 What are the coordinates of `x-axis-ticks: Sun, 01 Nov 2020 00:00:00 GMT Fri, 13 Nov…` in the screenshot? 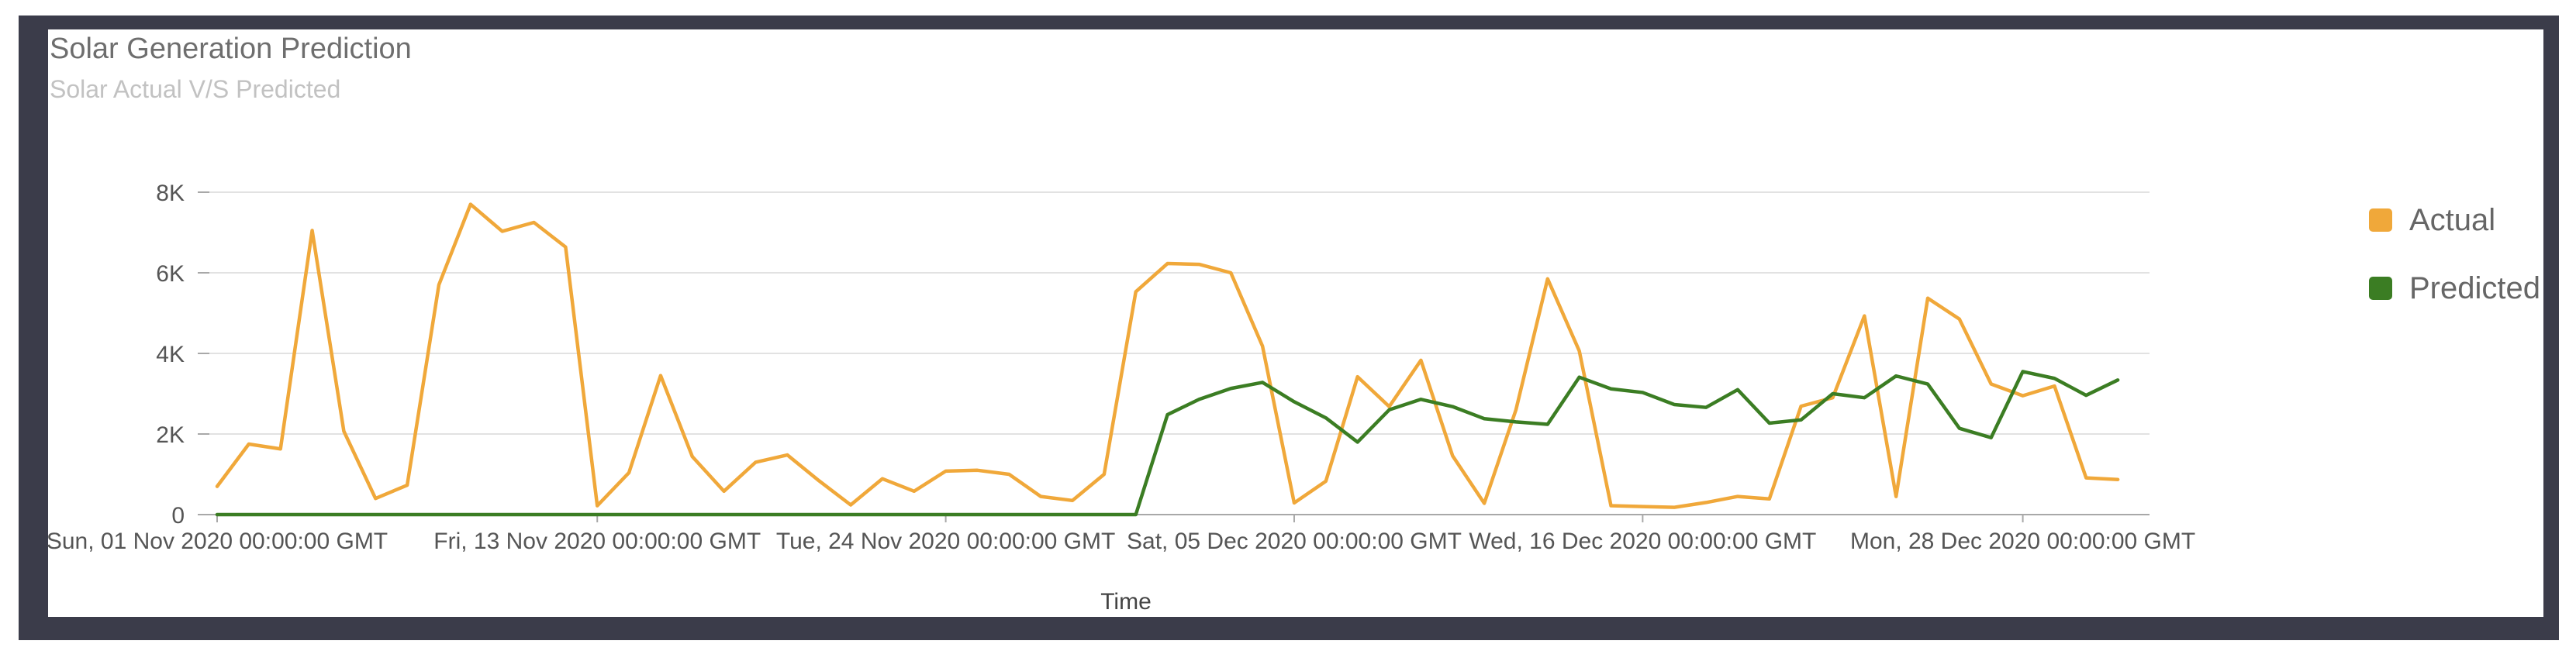 It's located at (1121, 534).